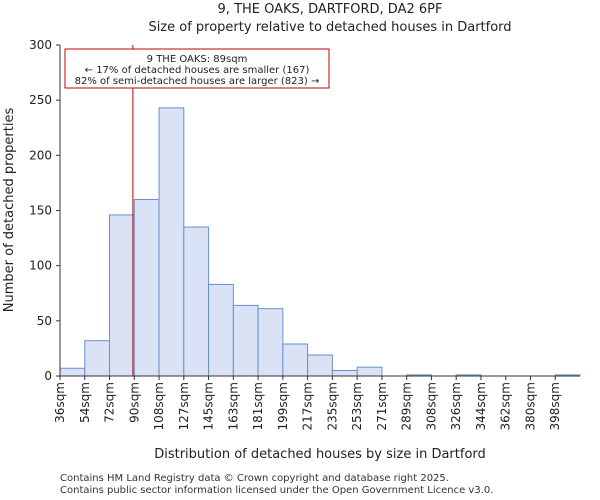 The height and width of the screenshot is (500, 600). Describe the element at coordinates (44, 321) in the screenshot. I see `y-tick-label-50: 50` at that location.